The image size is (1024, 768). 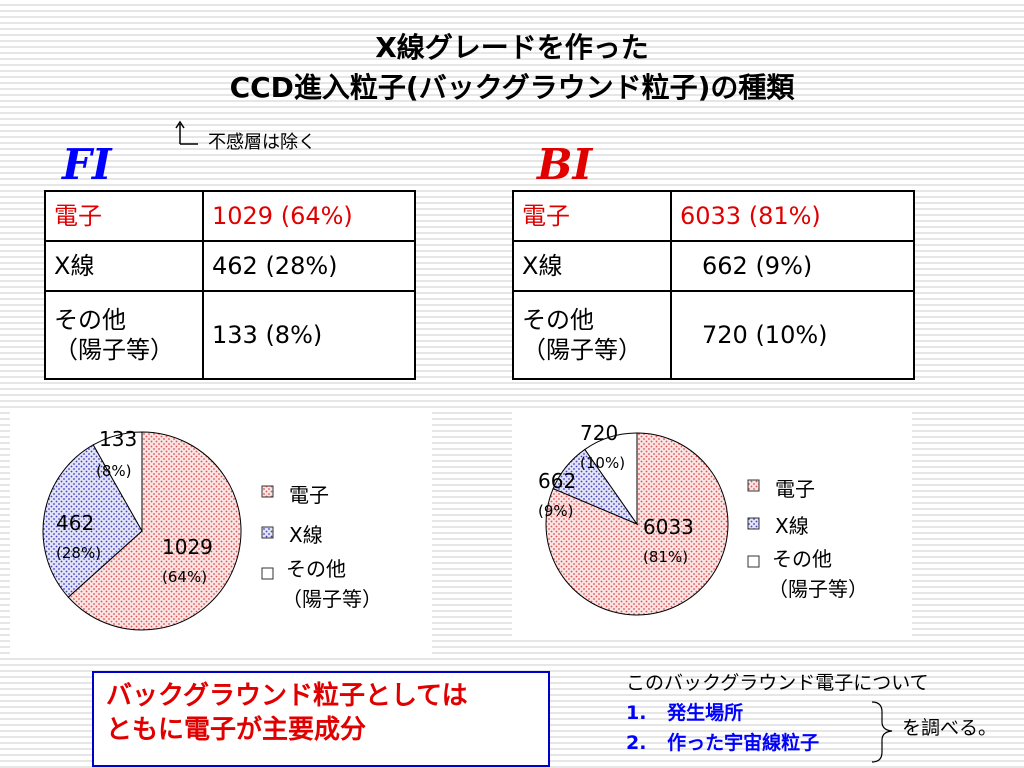 I want to click on fi-legend-electron: 電子, so click(x=309, y=495).